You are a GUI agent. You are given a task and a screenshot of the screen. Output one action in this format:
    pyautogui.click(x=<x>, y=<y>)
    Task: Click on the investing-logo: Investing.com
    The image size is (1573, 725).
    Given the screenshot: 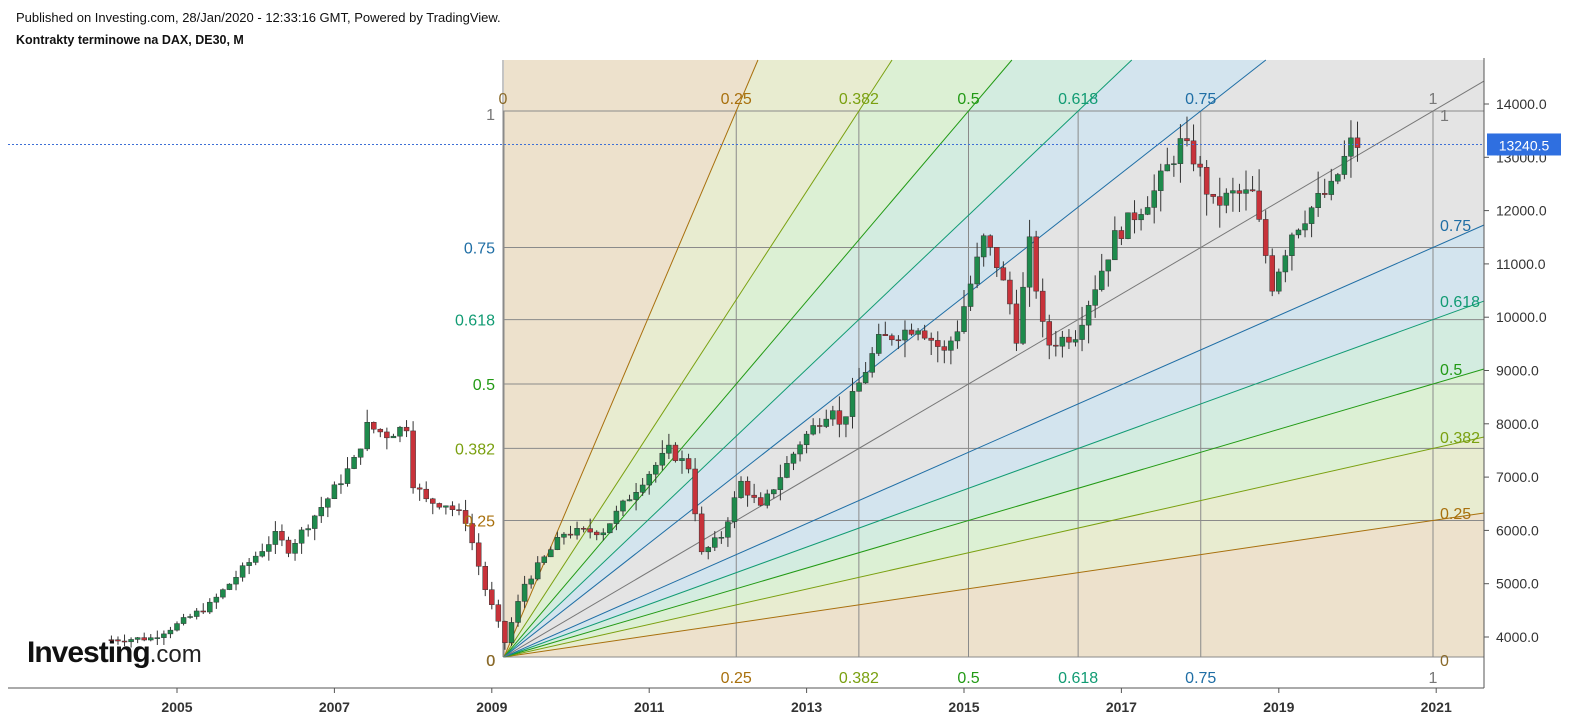 What is the action you would take?
    pyautogui.click(x=114, y=653)
    